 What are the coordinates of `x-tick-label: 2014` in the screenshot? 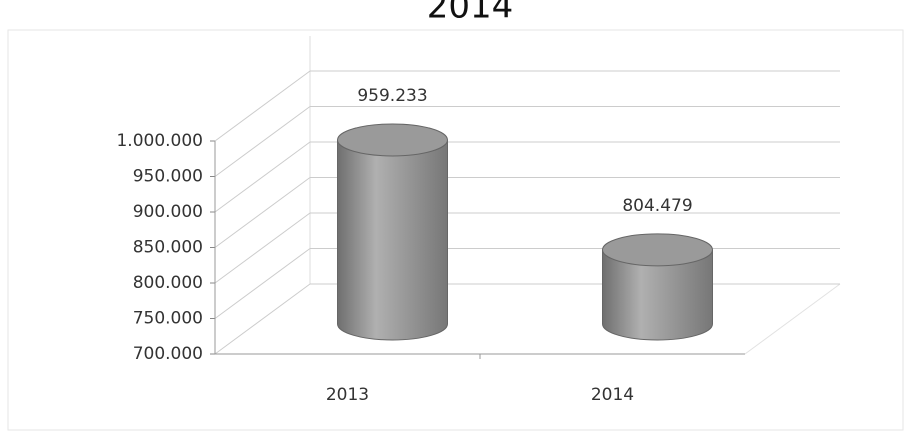 It's located at (612, 395).